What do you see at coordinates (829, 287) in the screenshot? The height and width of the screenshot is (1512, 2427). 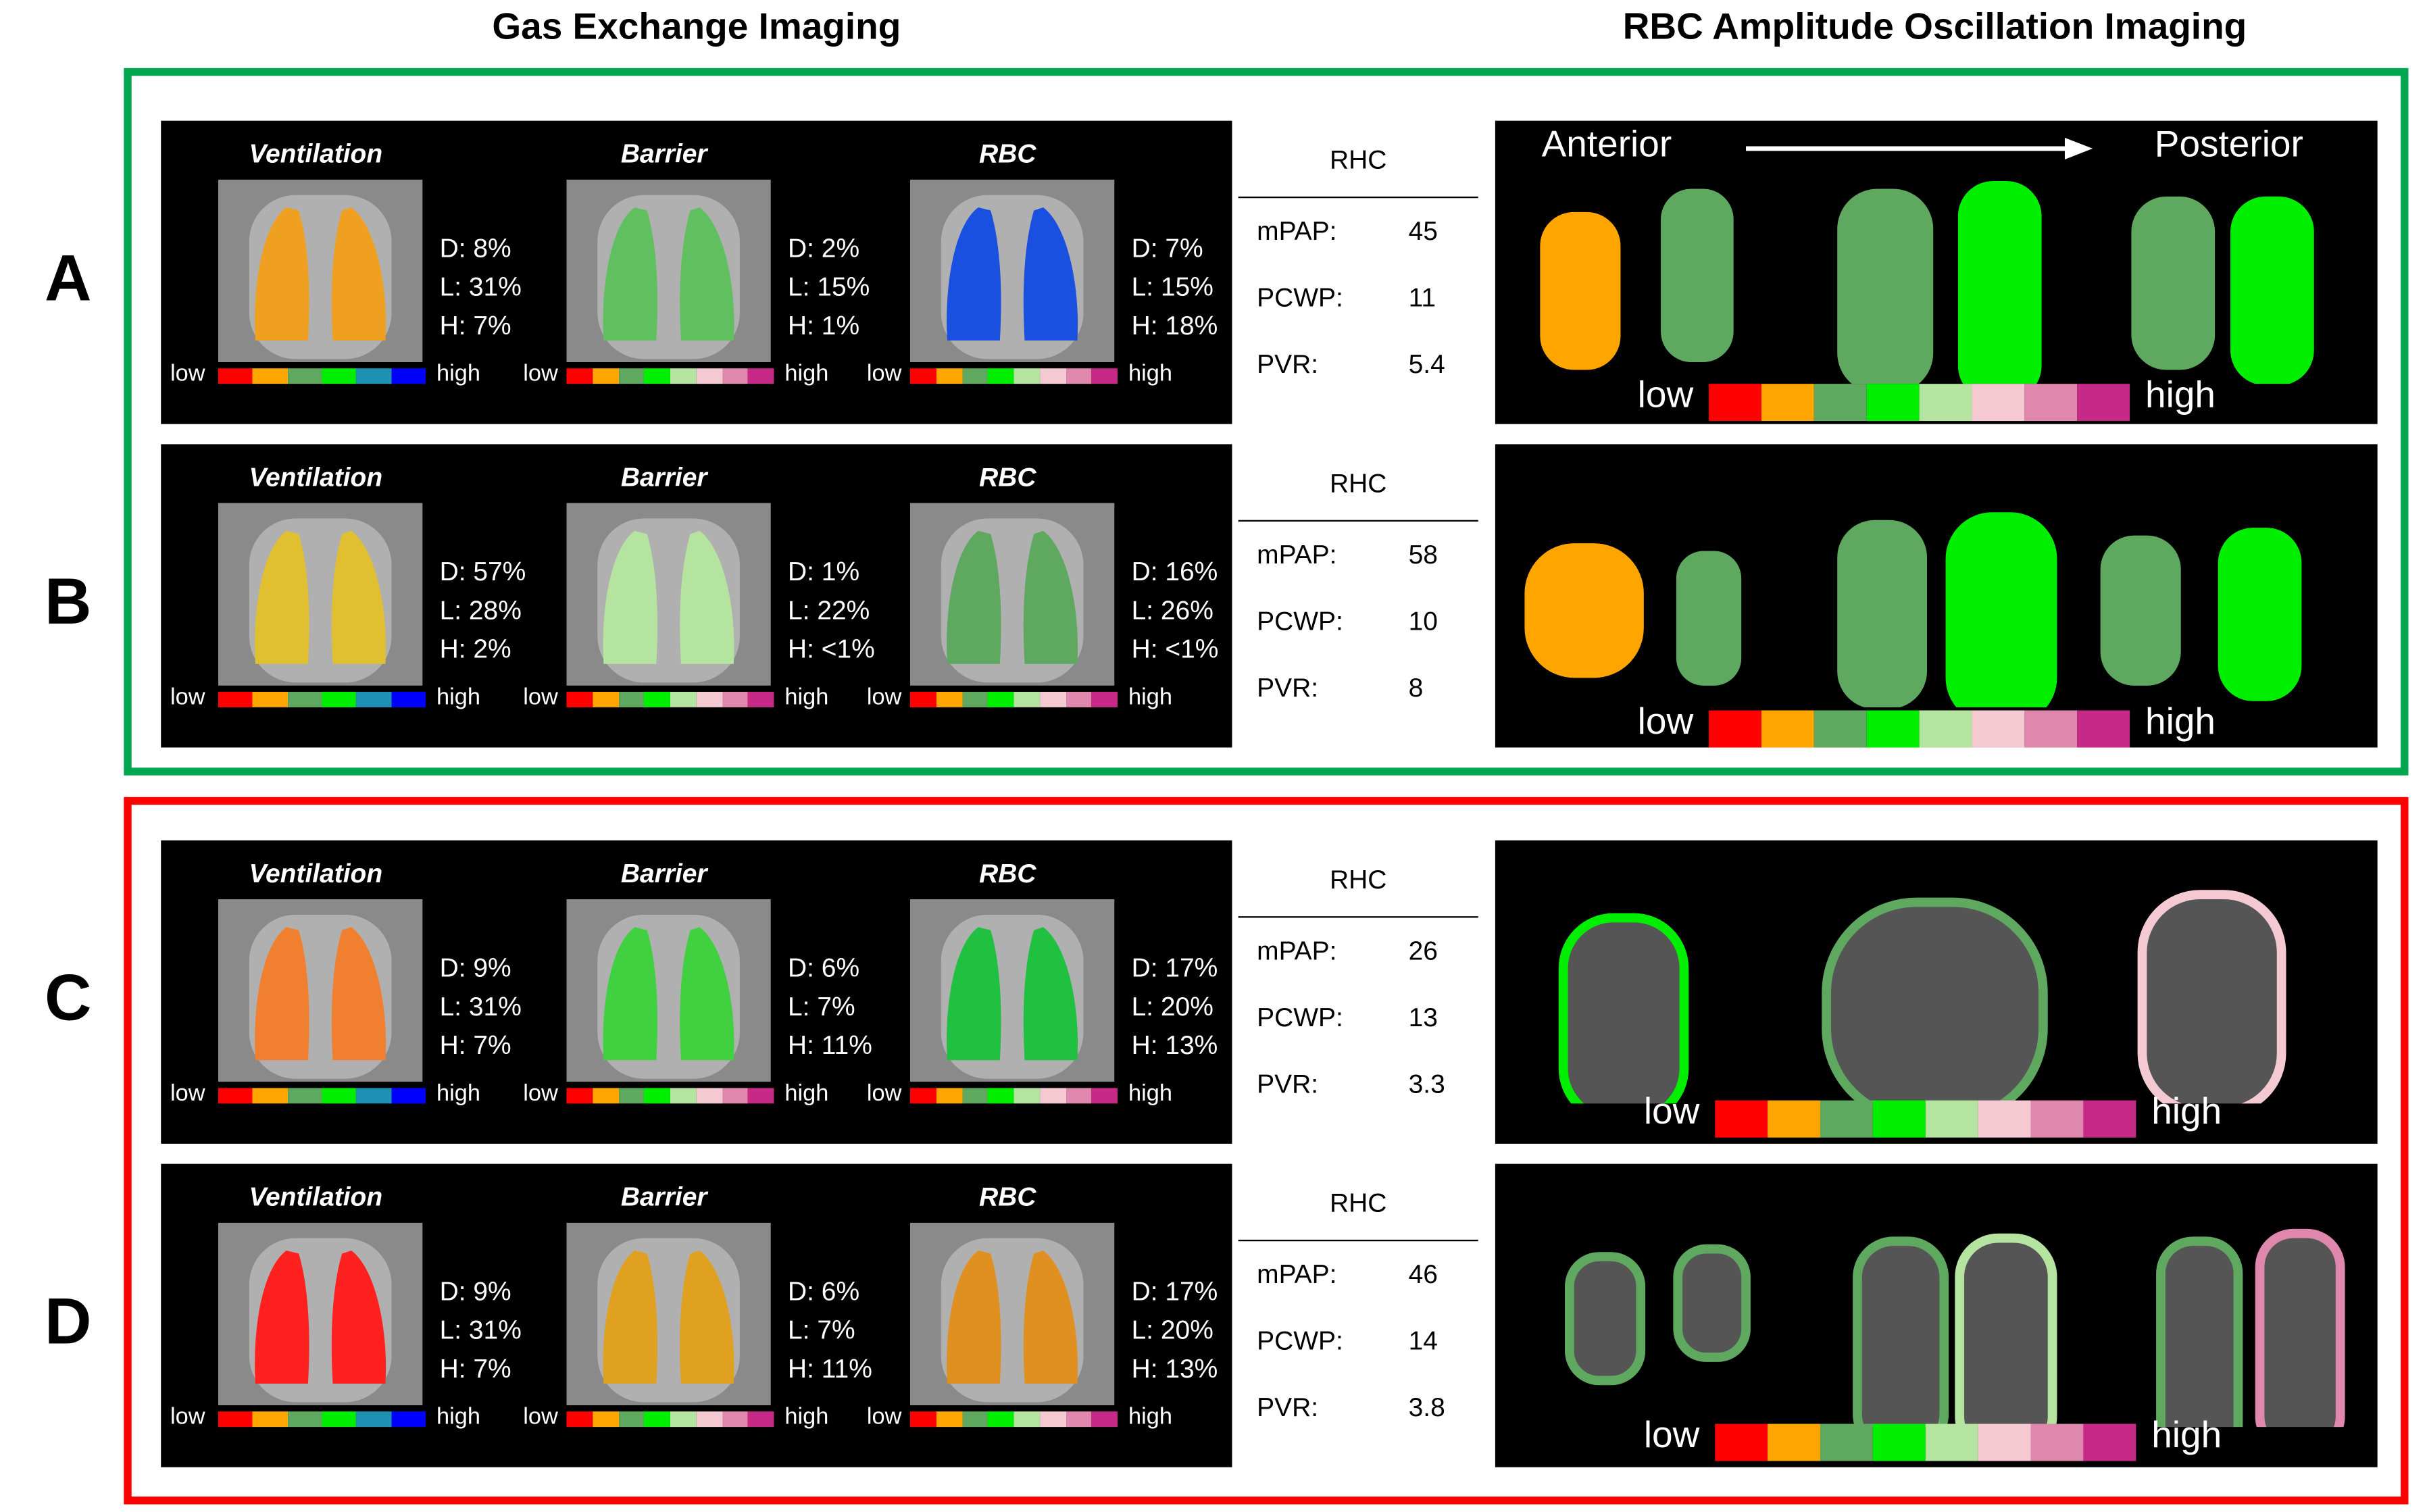 I see `defect-stats-barrier: D: 2% L: 15% H: 1%` at bounding box center [829, 287].